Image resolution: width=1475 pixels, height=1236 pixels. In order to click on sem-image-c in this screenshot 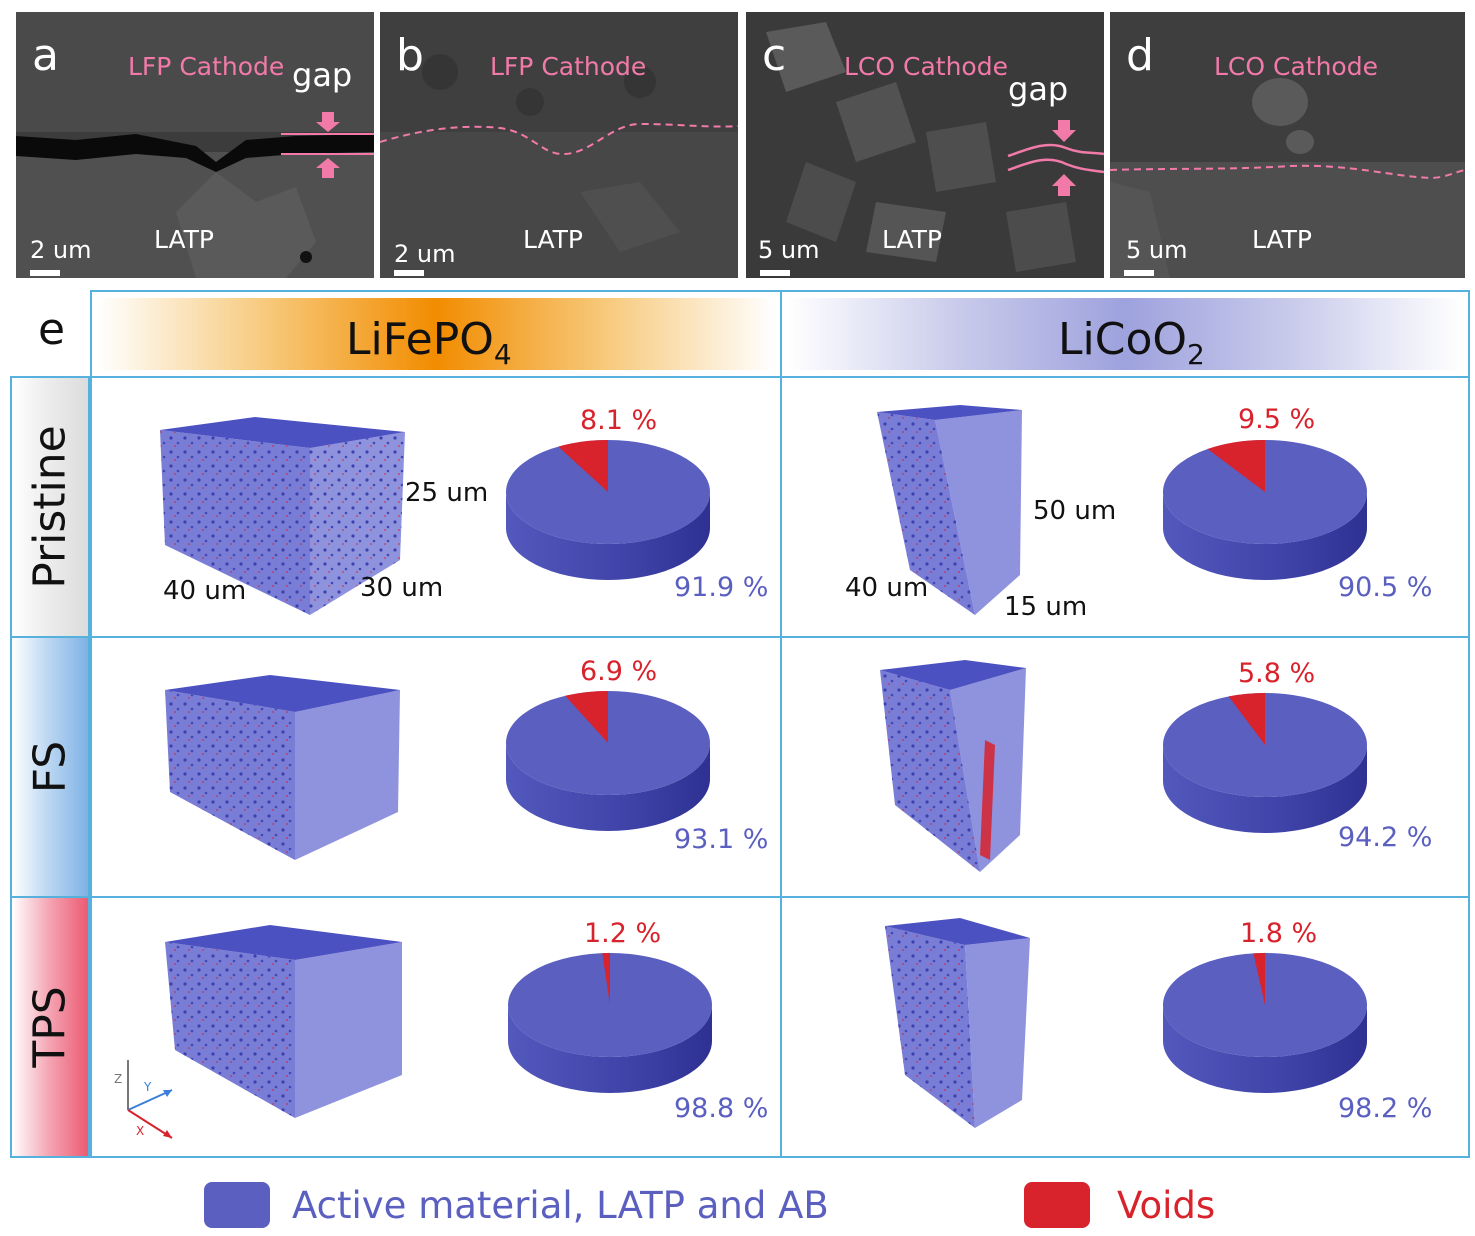, I will do `click(925, 145)`.